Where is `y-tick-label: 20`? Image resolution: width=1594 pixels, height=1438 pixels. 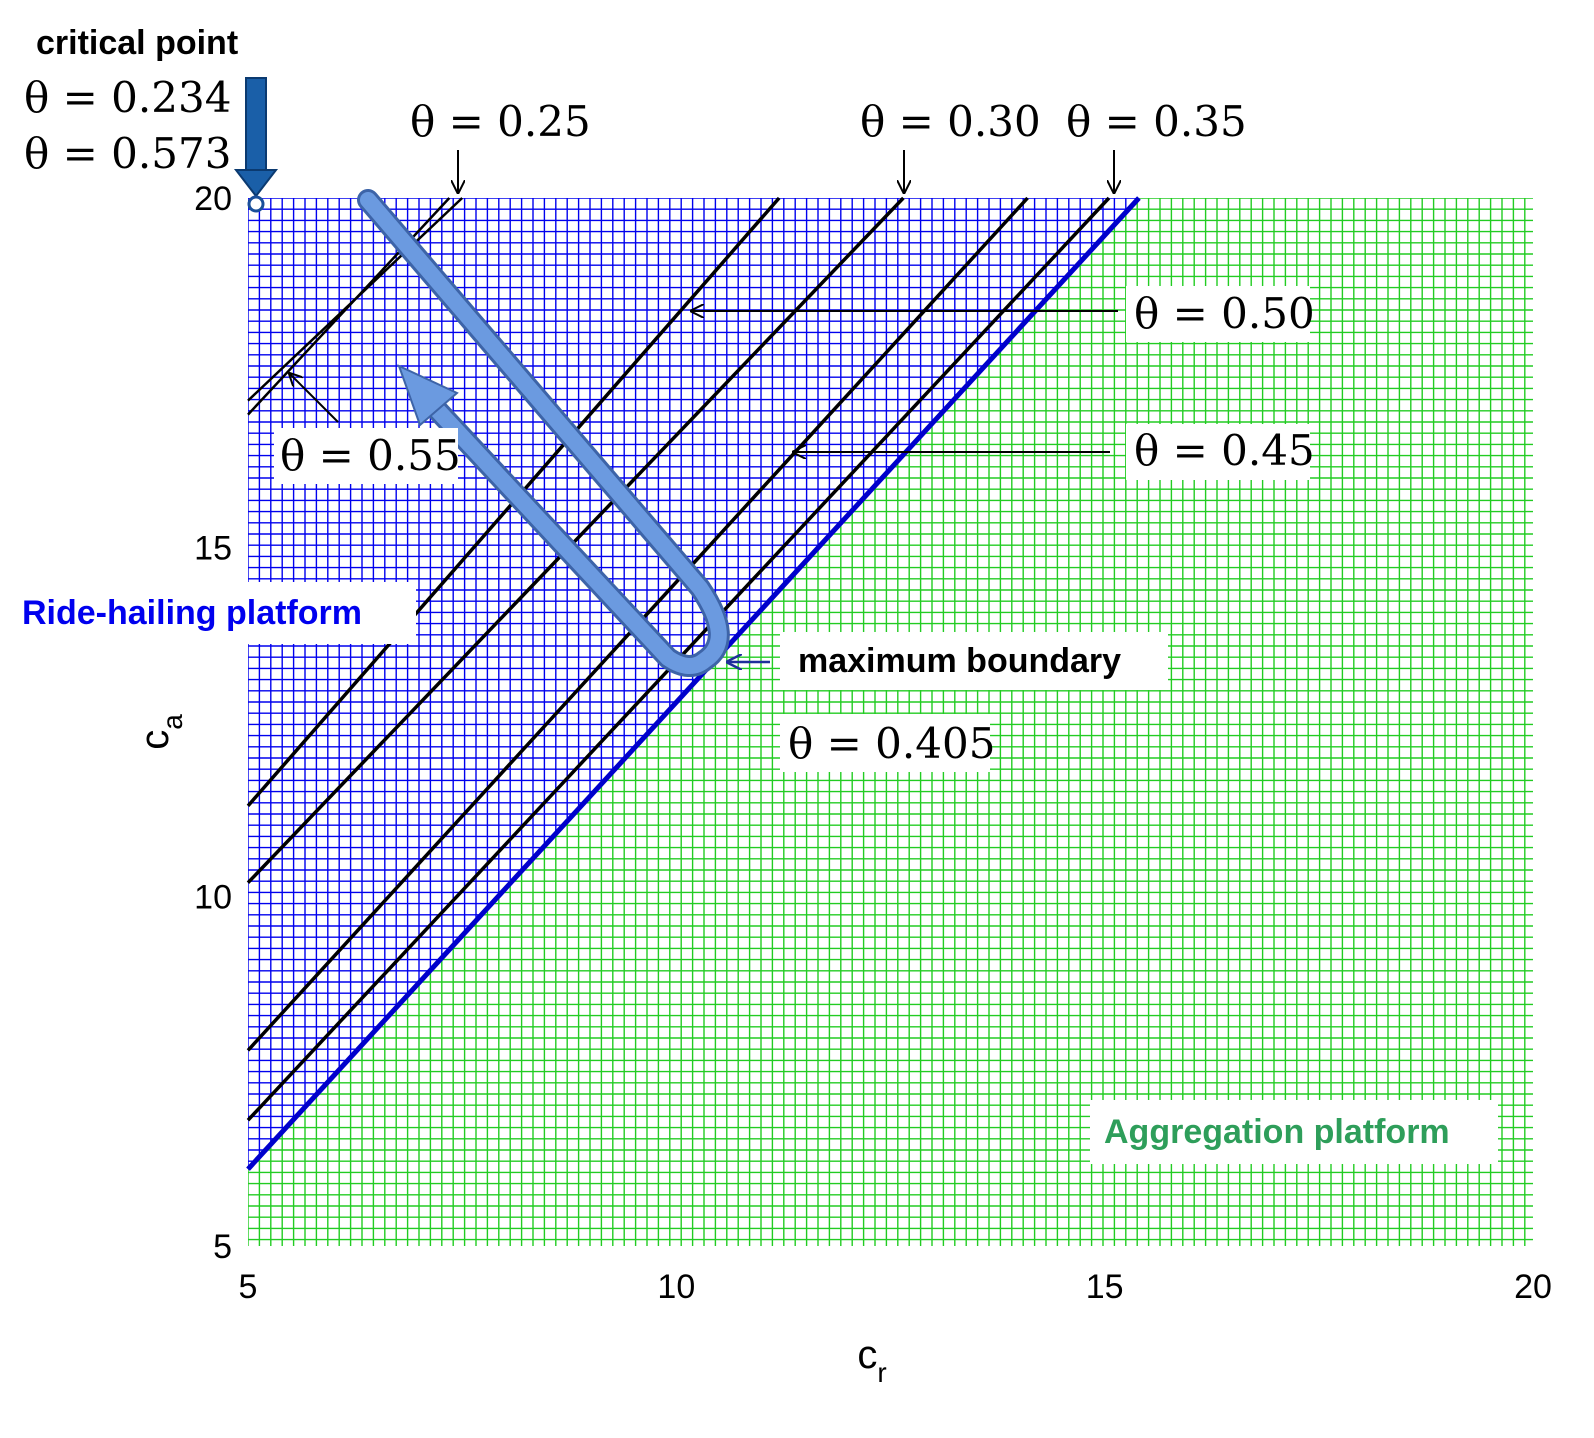 y-tick-label: 20 is located at coordinates (213, 199).